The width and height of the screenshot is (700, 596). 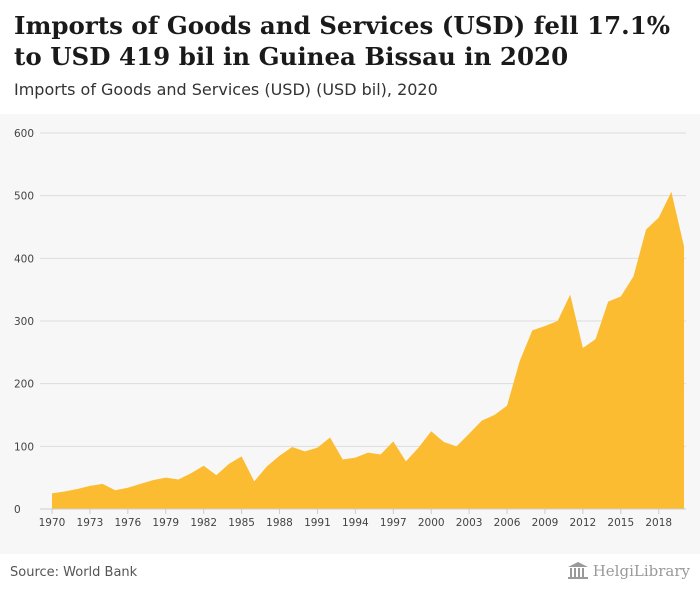 I want to click on x-tick-label: 1991, so click(x=317, y=523).